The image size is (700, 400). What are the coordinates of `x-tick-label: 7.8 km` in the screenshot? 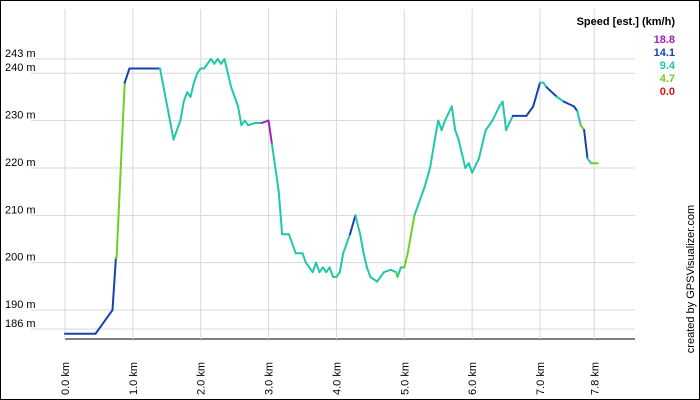 It's located at (595, 378).